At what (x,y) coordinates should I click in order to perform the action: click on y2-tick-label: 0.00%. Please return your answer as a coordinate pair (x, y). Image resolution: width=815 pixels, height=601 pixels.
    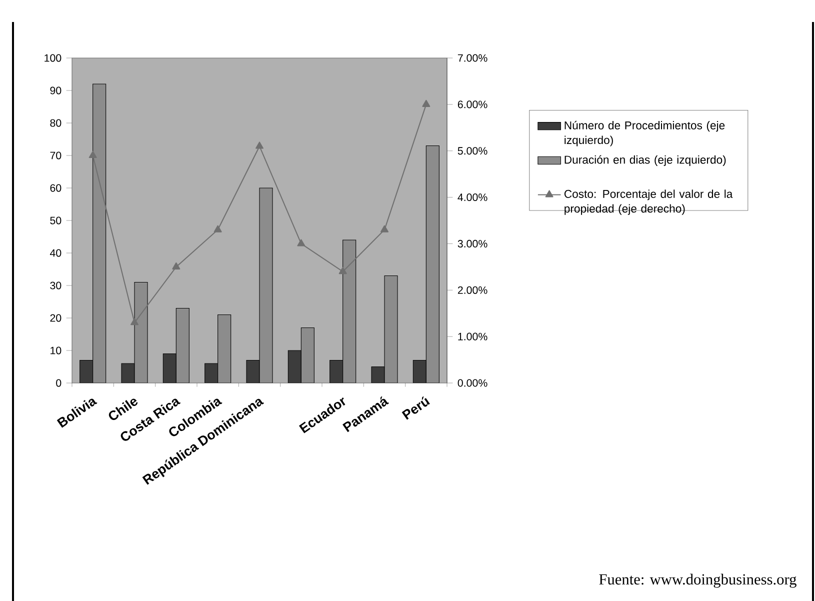
    Looking at the image, I should click on (473, 383).